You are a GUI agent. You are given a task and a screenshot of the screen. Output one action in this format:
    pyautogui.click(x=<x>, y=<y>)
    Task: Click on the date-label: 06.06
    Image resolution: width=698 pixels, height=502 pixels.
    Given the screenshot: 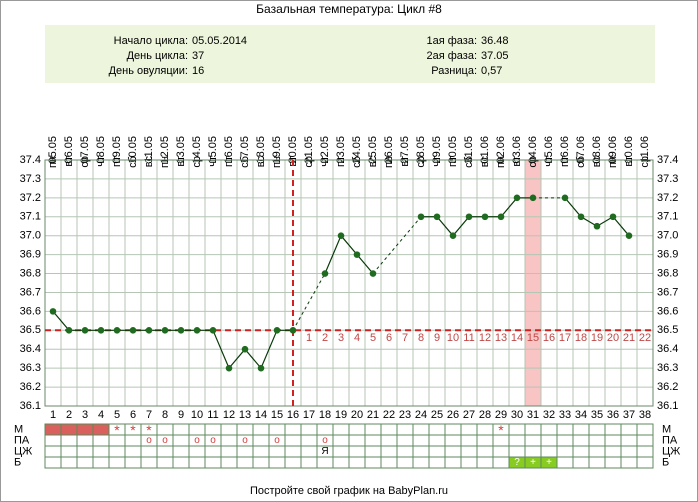 What is the action you would take?
    pyautogui.click(x=565, y=150)
    